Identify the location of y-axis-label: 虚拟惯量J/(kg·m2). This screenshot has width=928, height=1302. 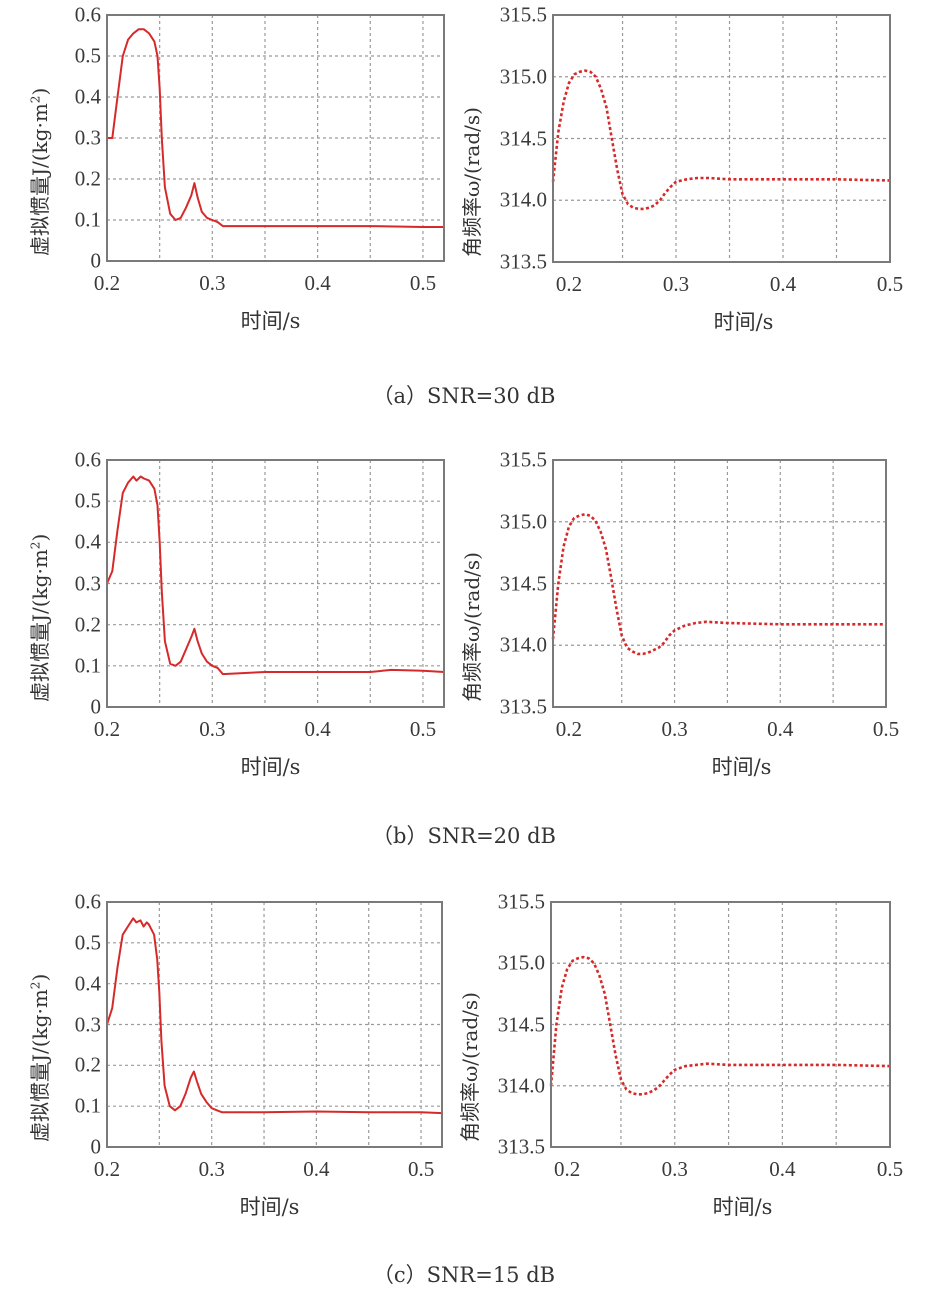
(40, 1057).